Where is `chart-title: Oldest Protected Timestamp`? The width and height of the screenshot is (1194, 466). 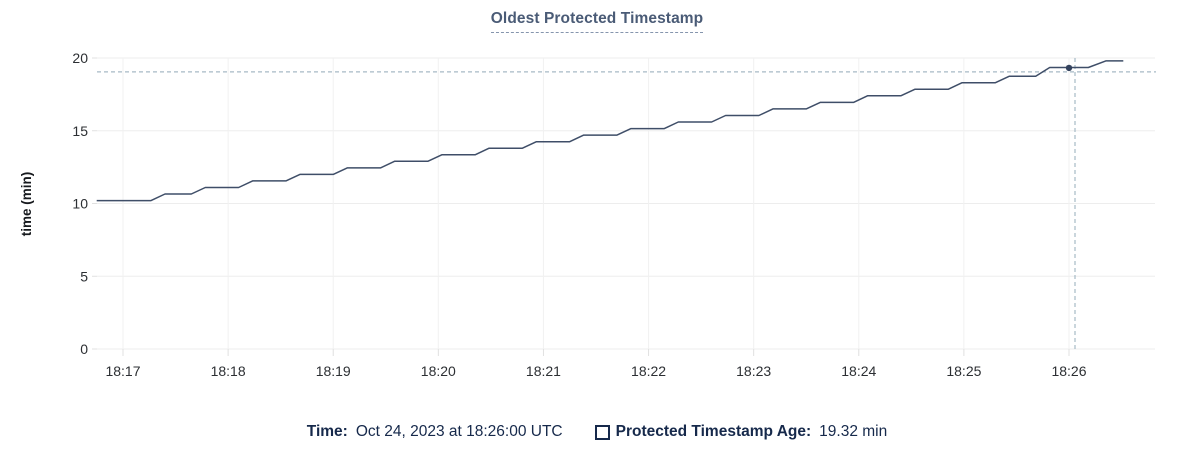 chart-title: Oldest Protected Timestamp is located at coordinates (597, 21).